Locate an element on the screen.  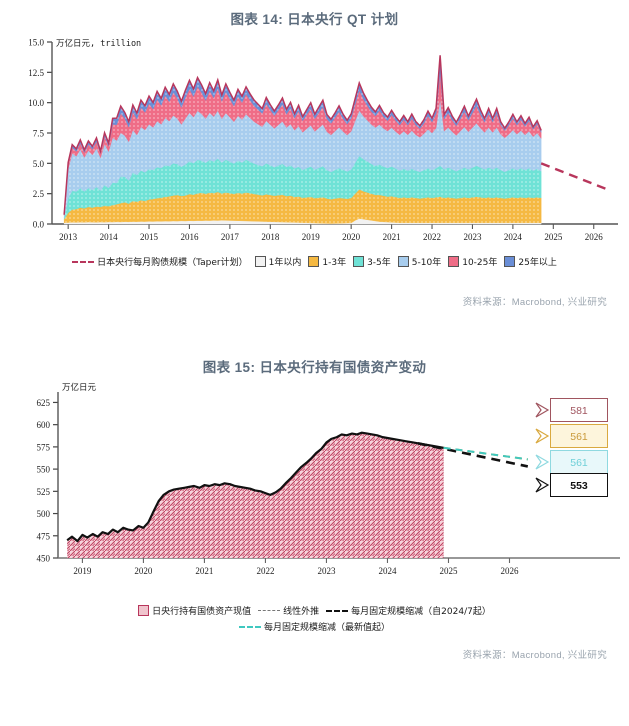
svg-text: 12.5 is located at coordinates (36, 73).